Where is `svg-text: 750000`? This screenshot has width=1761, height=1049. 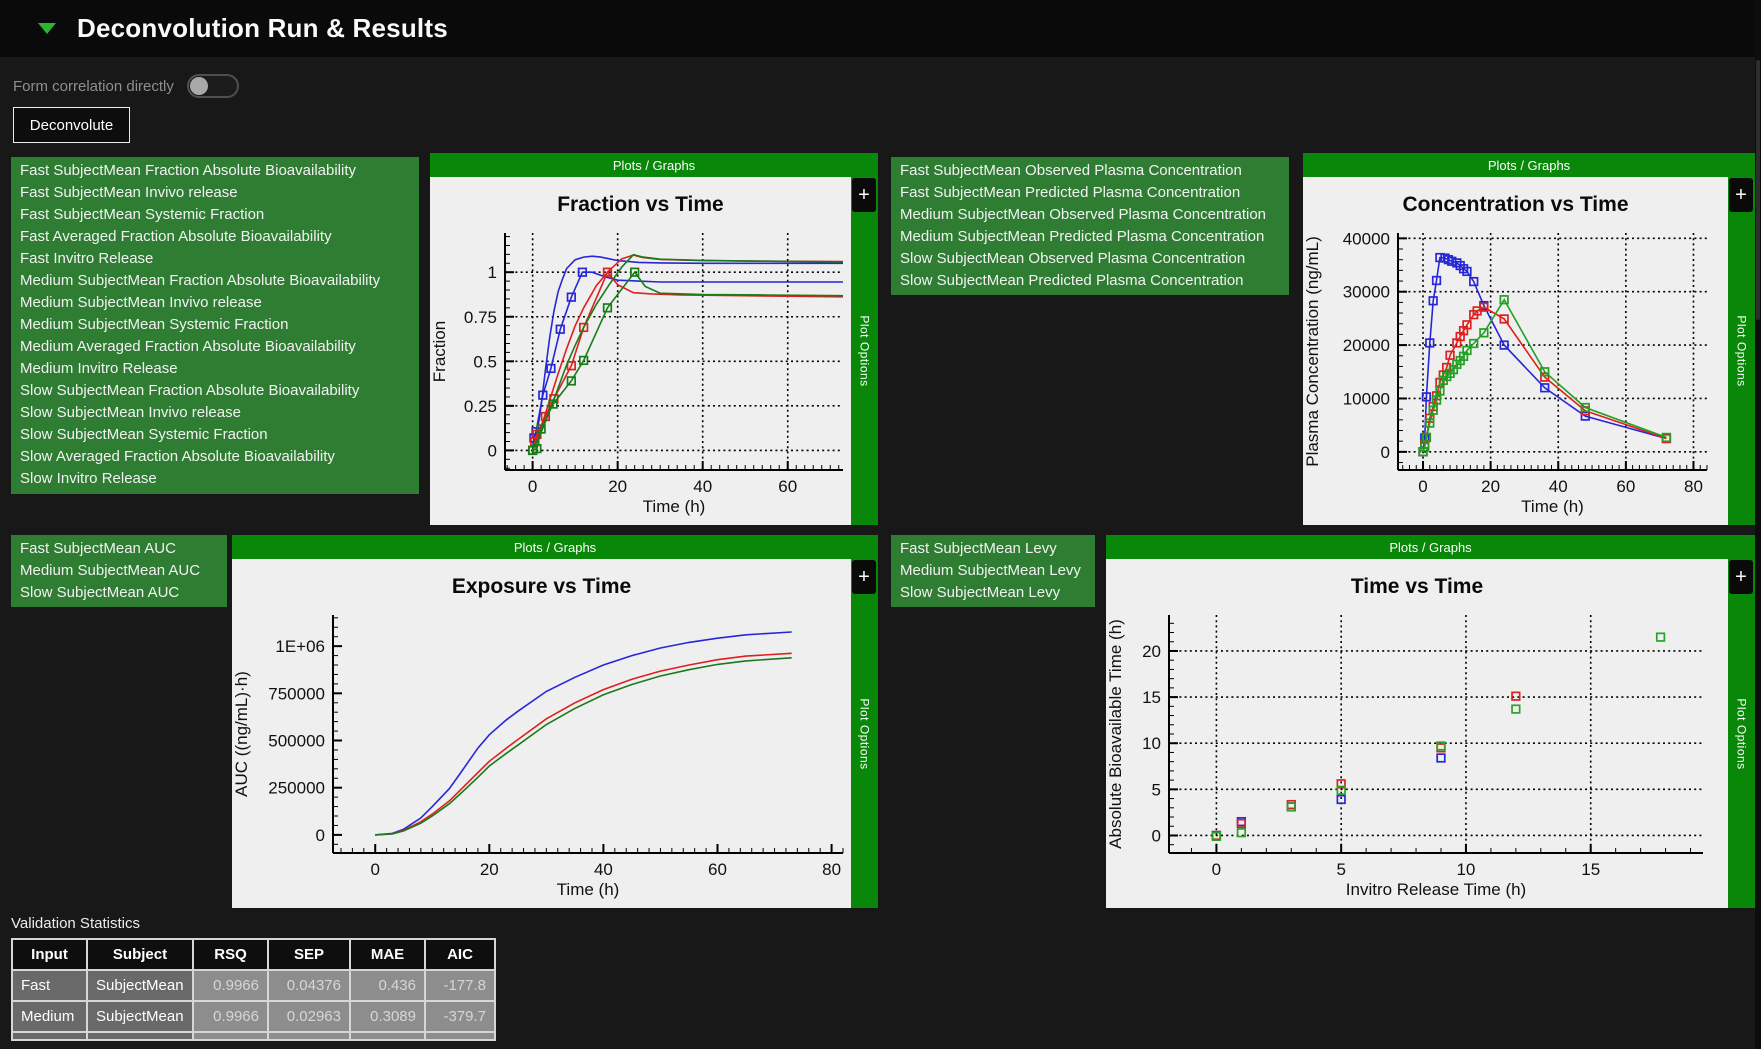 svg-text: 750000 is located at coordinates (296, 693).